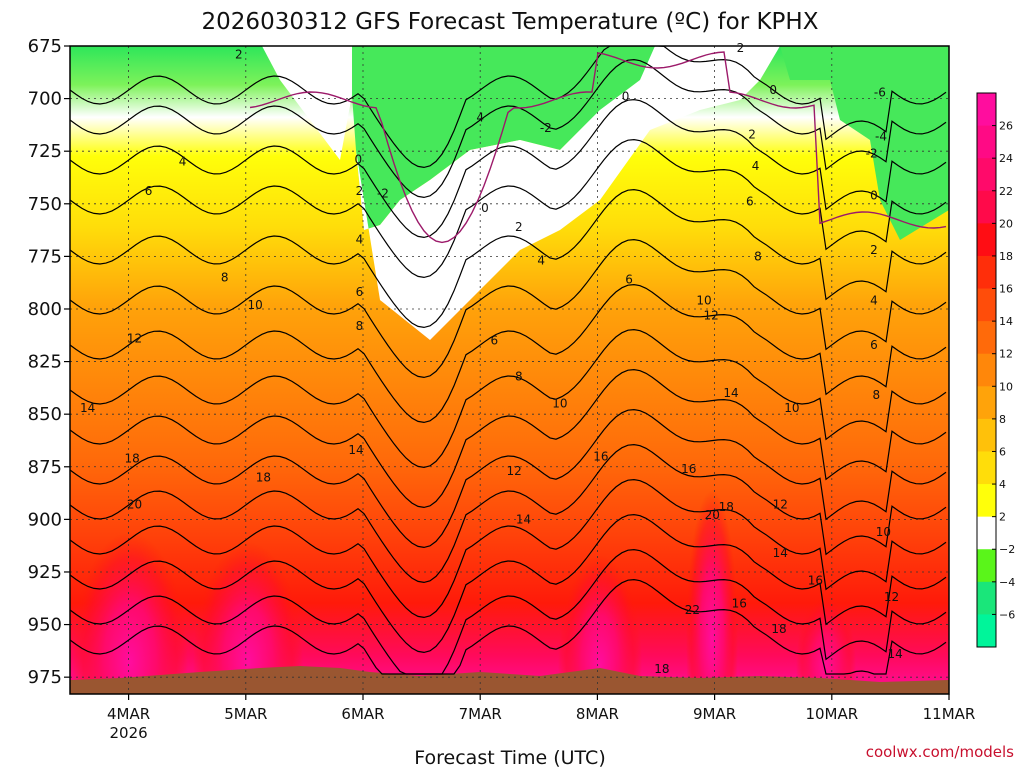 This screenshot has width=1024, height=768. Describe the element at coordinates (128, 714) in the screenshot. I see `x-tick-label: 4MAR` at that location.